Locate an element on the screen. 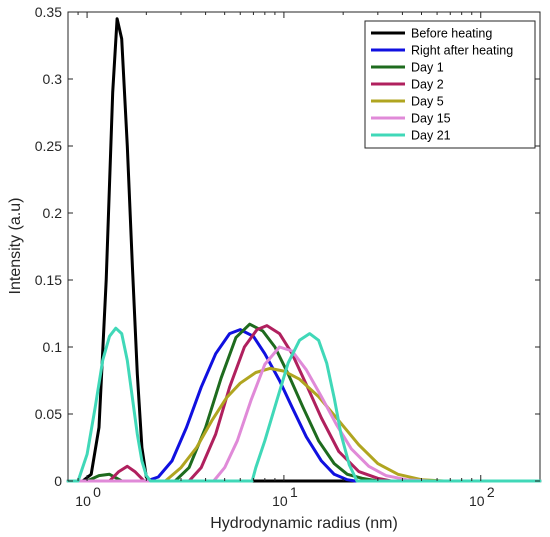  x-tick-exponent: 2 is located at coordinates (491, 492).